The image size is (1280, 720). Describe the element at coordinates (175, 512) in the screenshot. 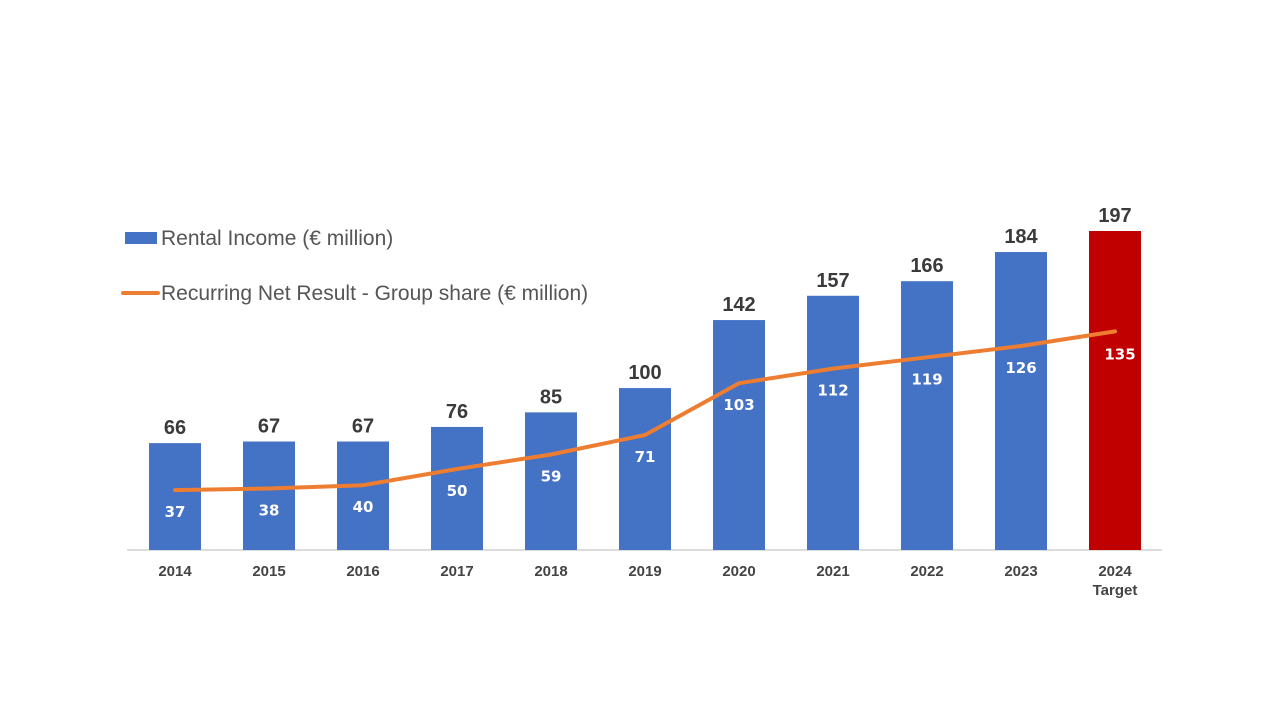

I see `line-value-label-2014: 37` at that location.